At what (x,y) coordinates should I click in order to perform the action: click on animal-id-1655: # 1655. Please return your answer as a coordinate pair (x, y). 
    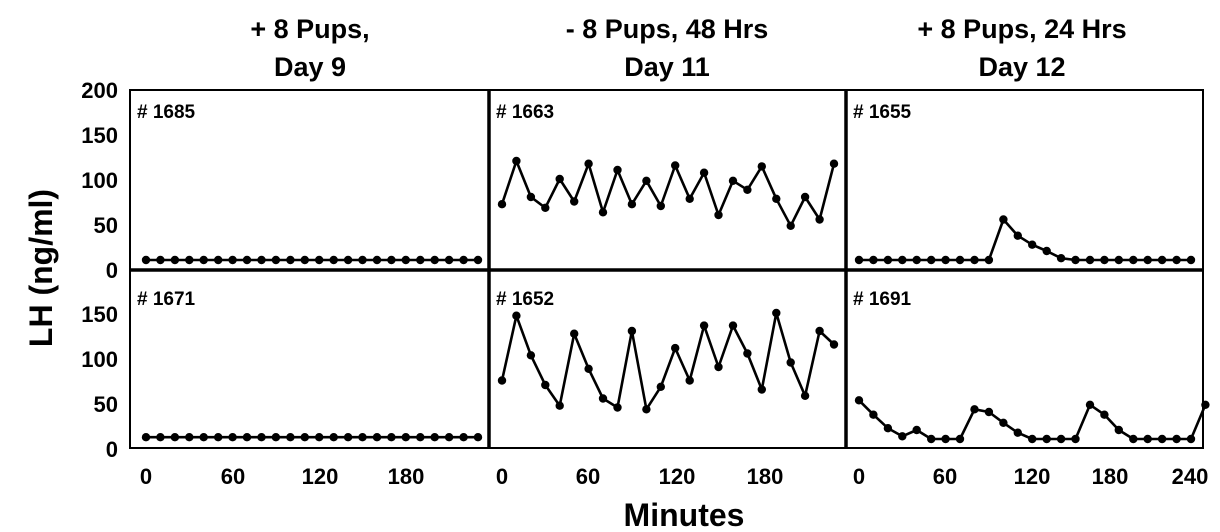
    Looking at the image, I should click on (882, 112).